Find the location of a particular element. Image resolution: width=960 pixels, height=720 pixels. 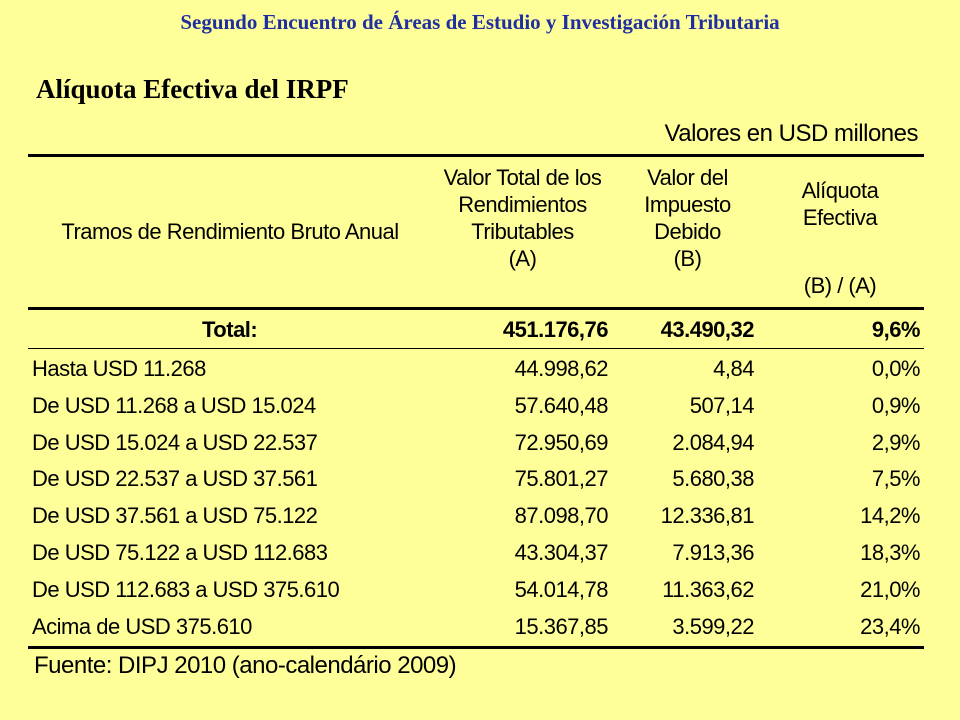

row-value-c: 0,0% is located at coordinates (896, 368).